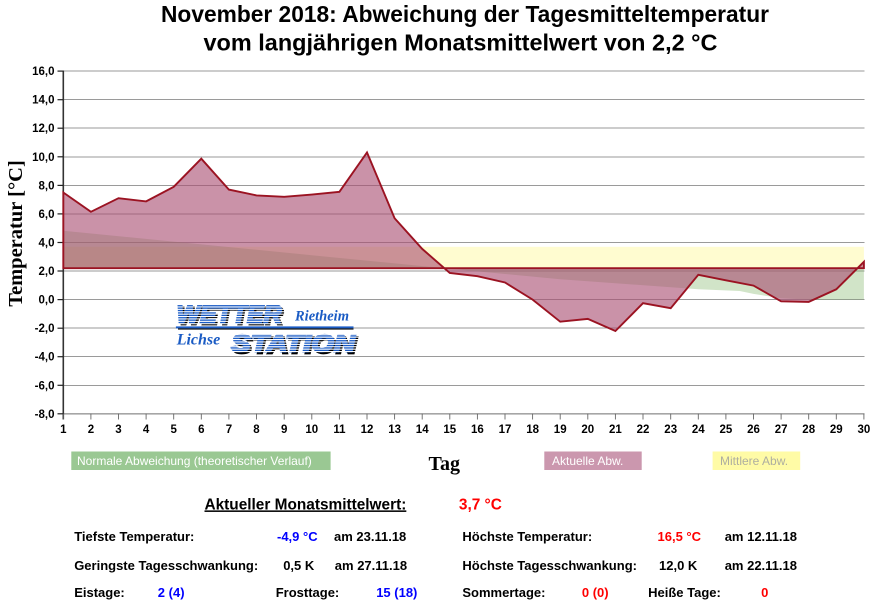 The image size is (876, 606). I want to click on svg-text: Aktuelle Abw., so click(587, 461).